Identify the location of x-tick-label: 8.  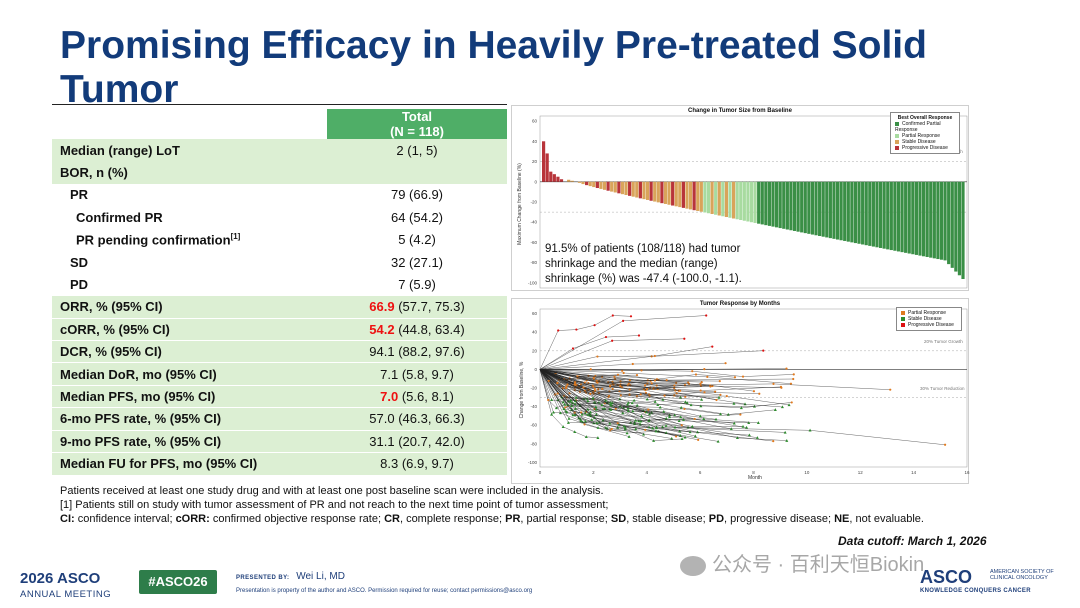
(753, 472).